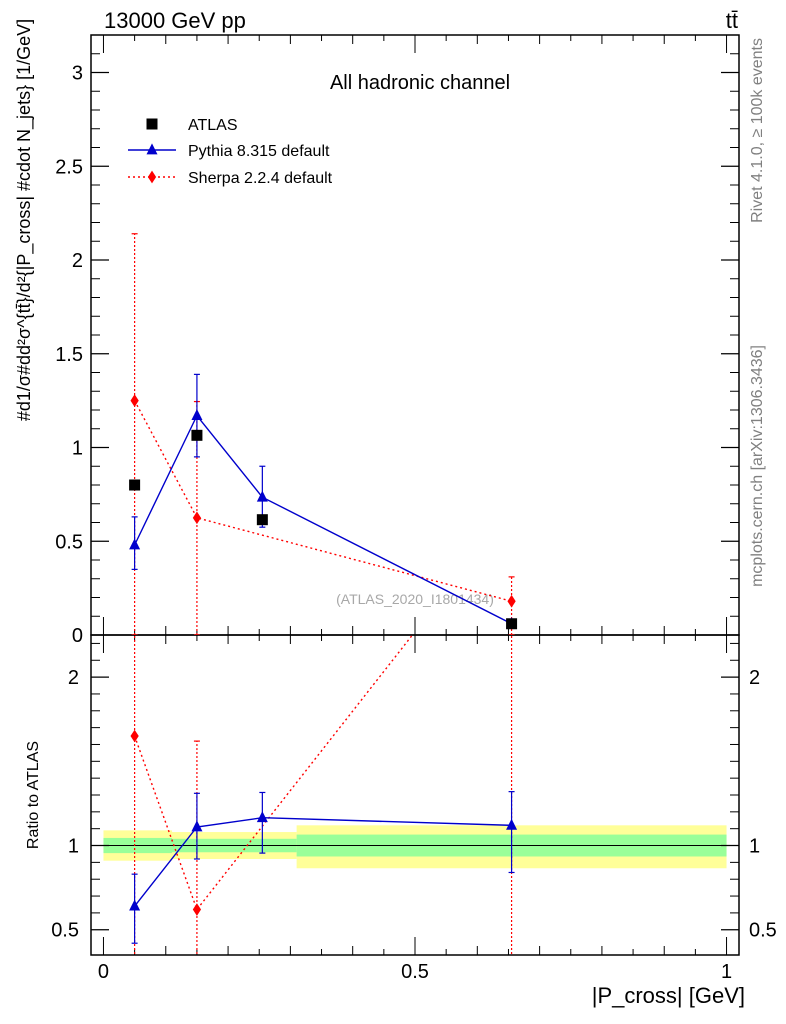 This screenshot has height=1024, width=786. Describe the element at coordinates (260, 178) in the screenshot. I see `legend-label-sherpa: Sherpa 2.2.4 default` at that location.